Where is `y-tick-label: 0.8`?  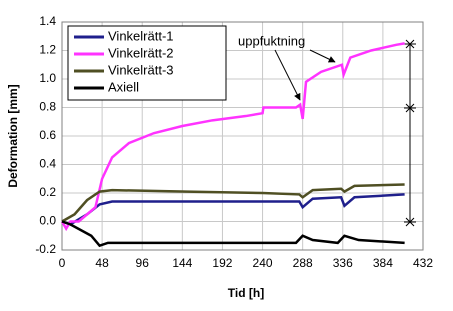 y-tick-label: 0.8 is located at coordinates (47, 107).